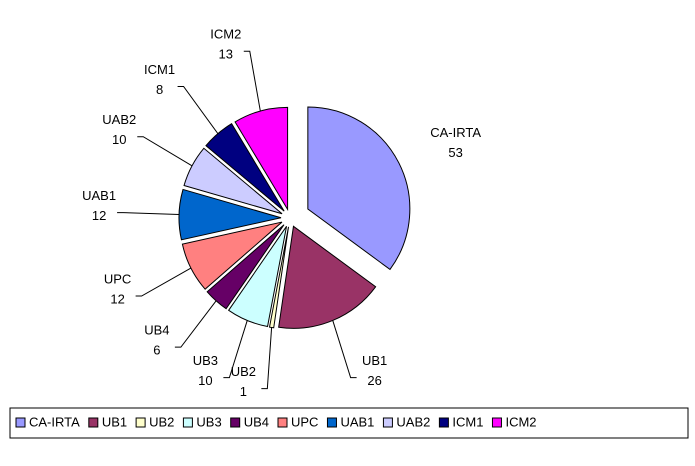 The width and height of the screenshot is (695, 466). I want to click on slice-label-name: UAB1, so click(99, 195).